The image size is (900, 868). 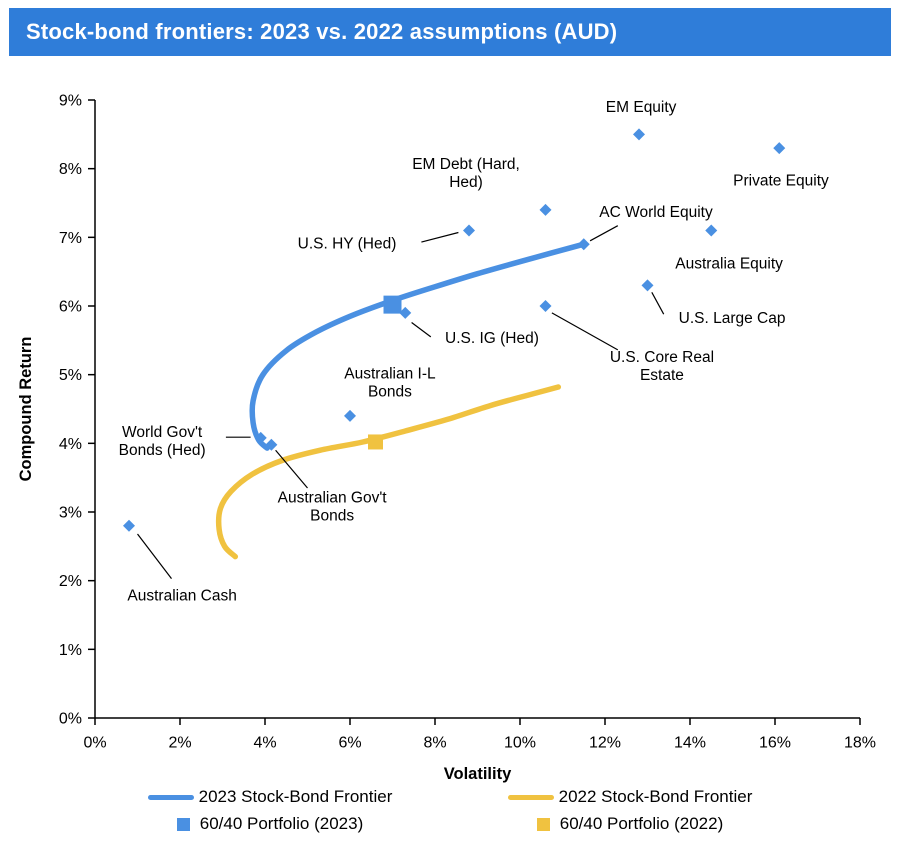 What do you see at coordinates (440, 237) in the screenshot?
I see `leader-u-s-hy-hed` at bounding box center [440, 237].